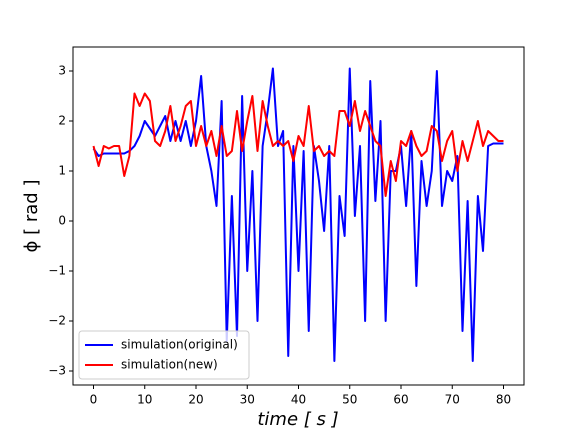  I want to click on legend-label: simulation(new), so click(169, 365).